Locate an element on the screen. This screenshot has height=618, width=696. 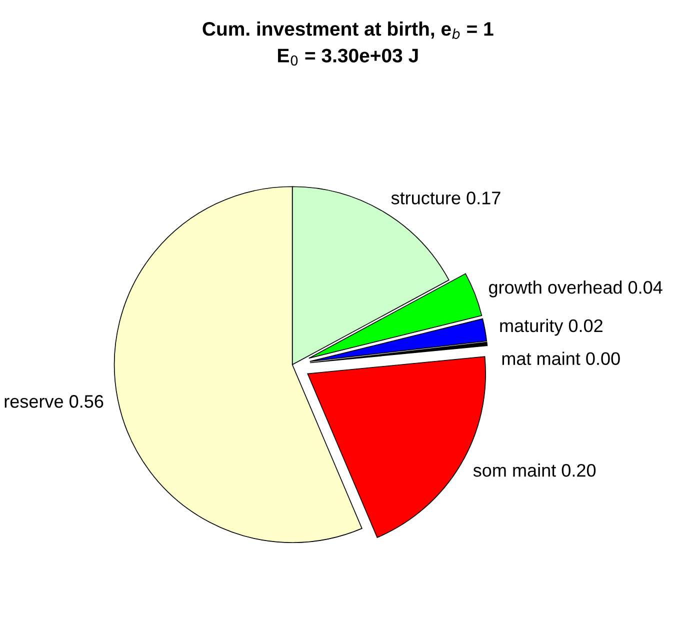
slice-label: maturity 0.02 is located at coordinates (551, 327).